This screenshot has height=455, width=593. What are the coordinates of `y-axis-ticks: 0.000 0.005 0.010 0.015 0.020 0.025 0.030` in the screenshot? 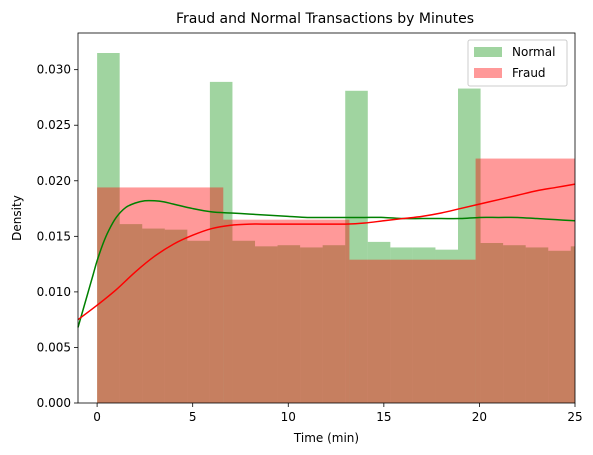 It's located at (57, 236).